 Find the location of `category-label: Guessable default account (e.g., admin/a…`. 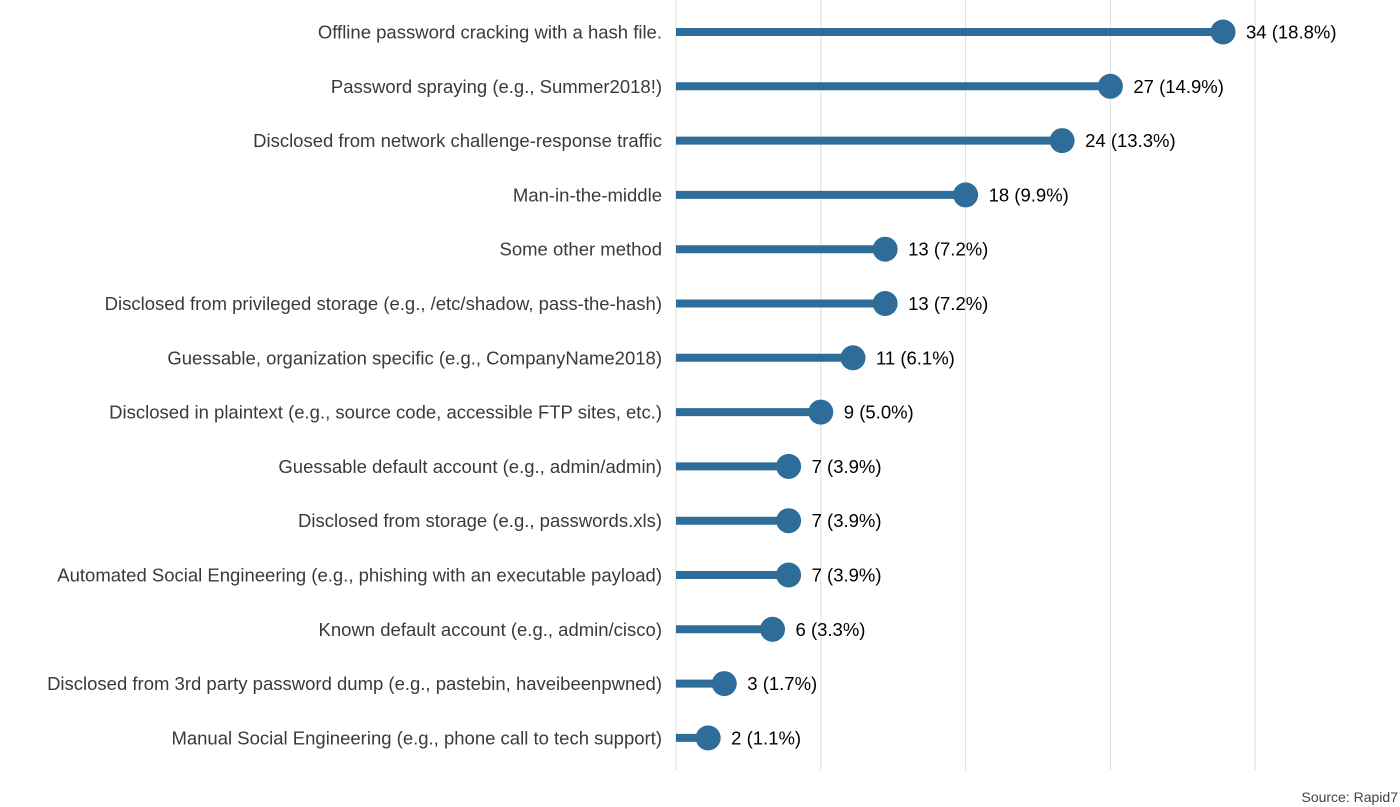

category-label: Guessable default account (e.g., admin/a… is located at coordinates (470, 466).